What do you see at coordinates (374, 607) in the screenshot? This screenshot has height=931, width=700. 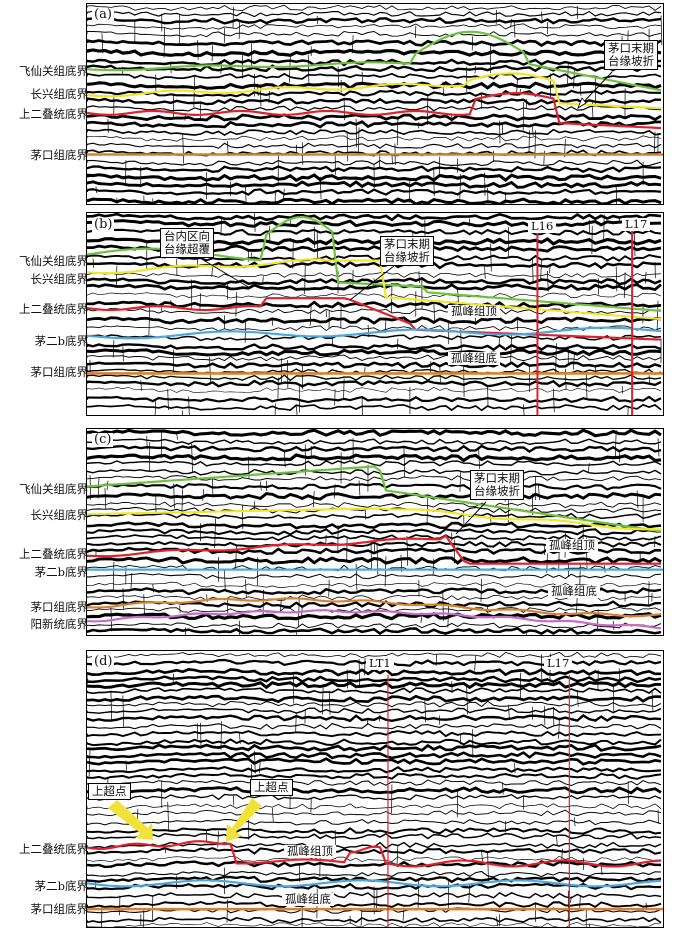 I see `horizon-maokou` at bounding box center [374, 607].